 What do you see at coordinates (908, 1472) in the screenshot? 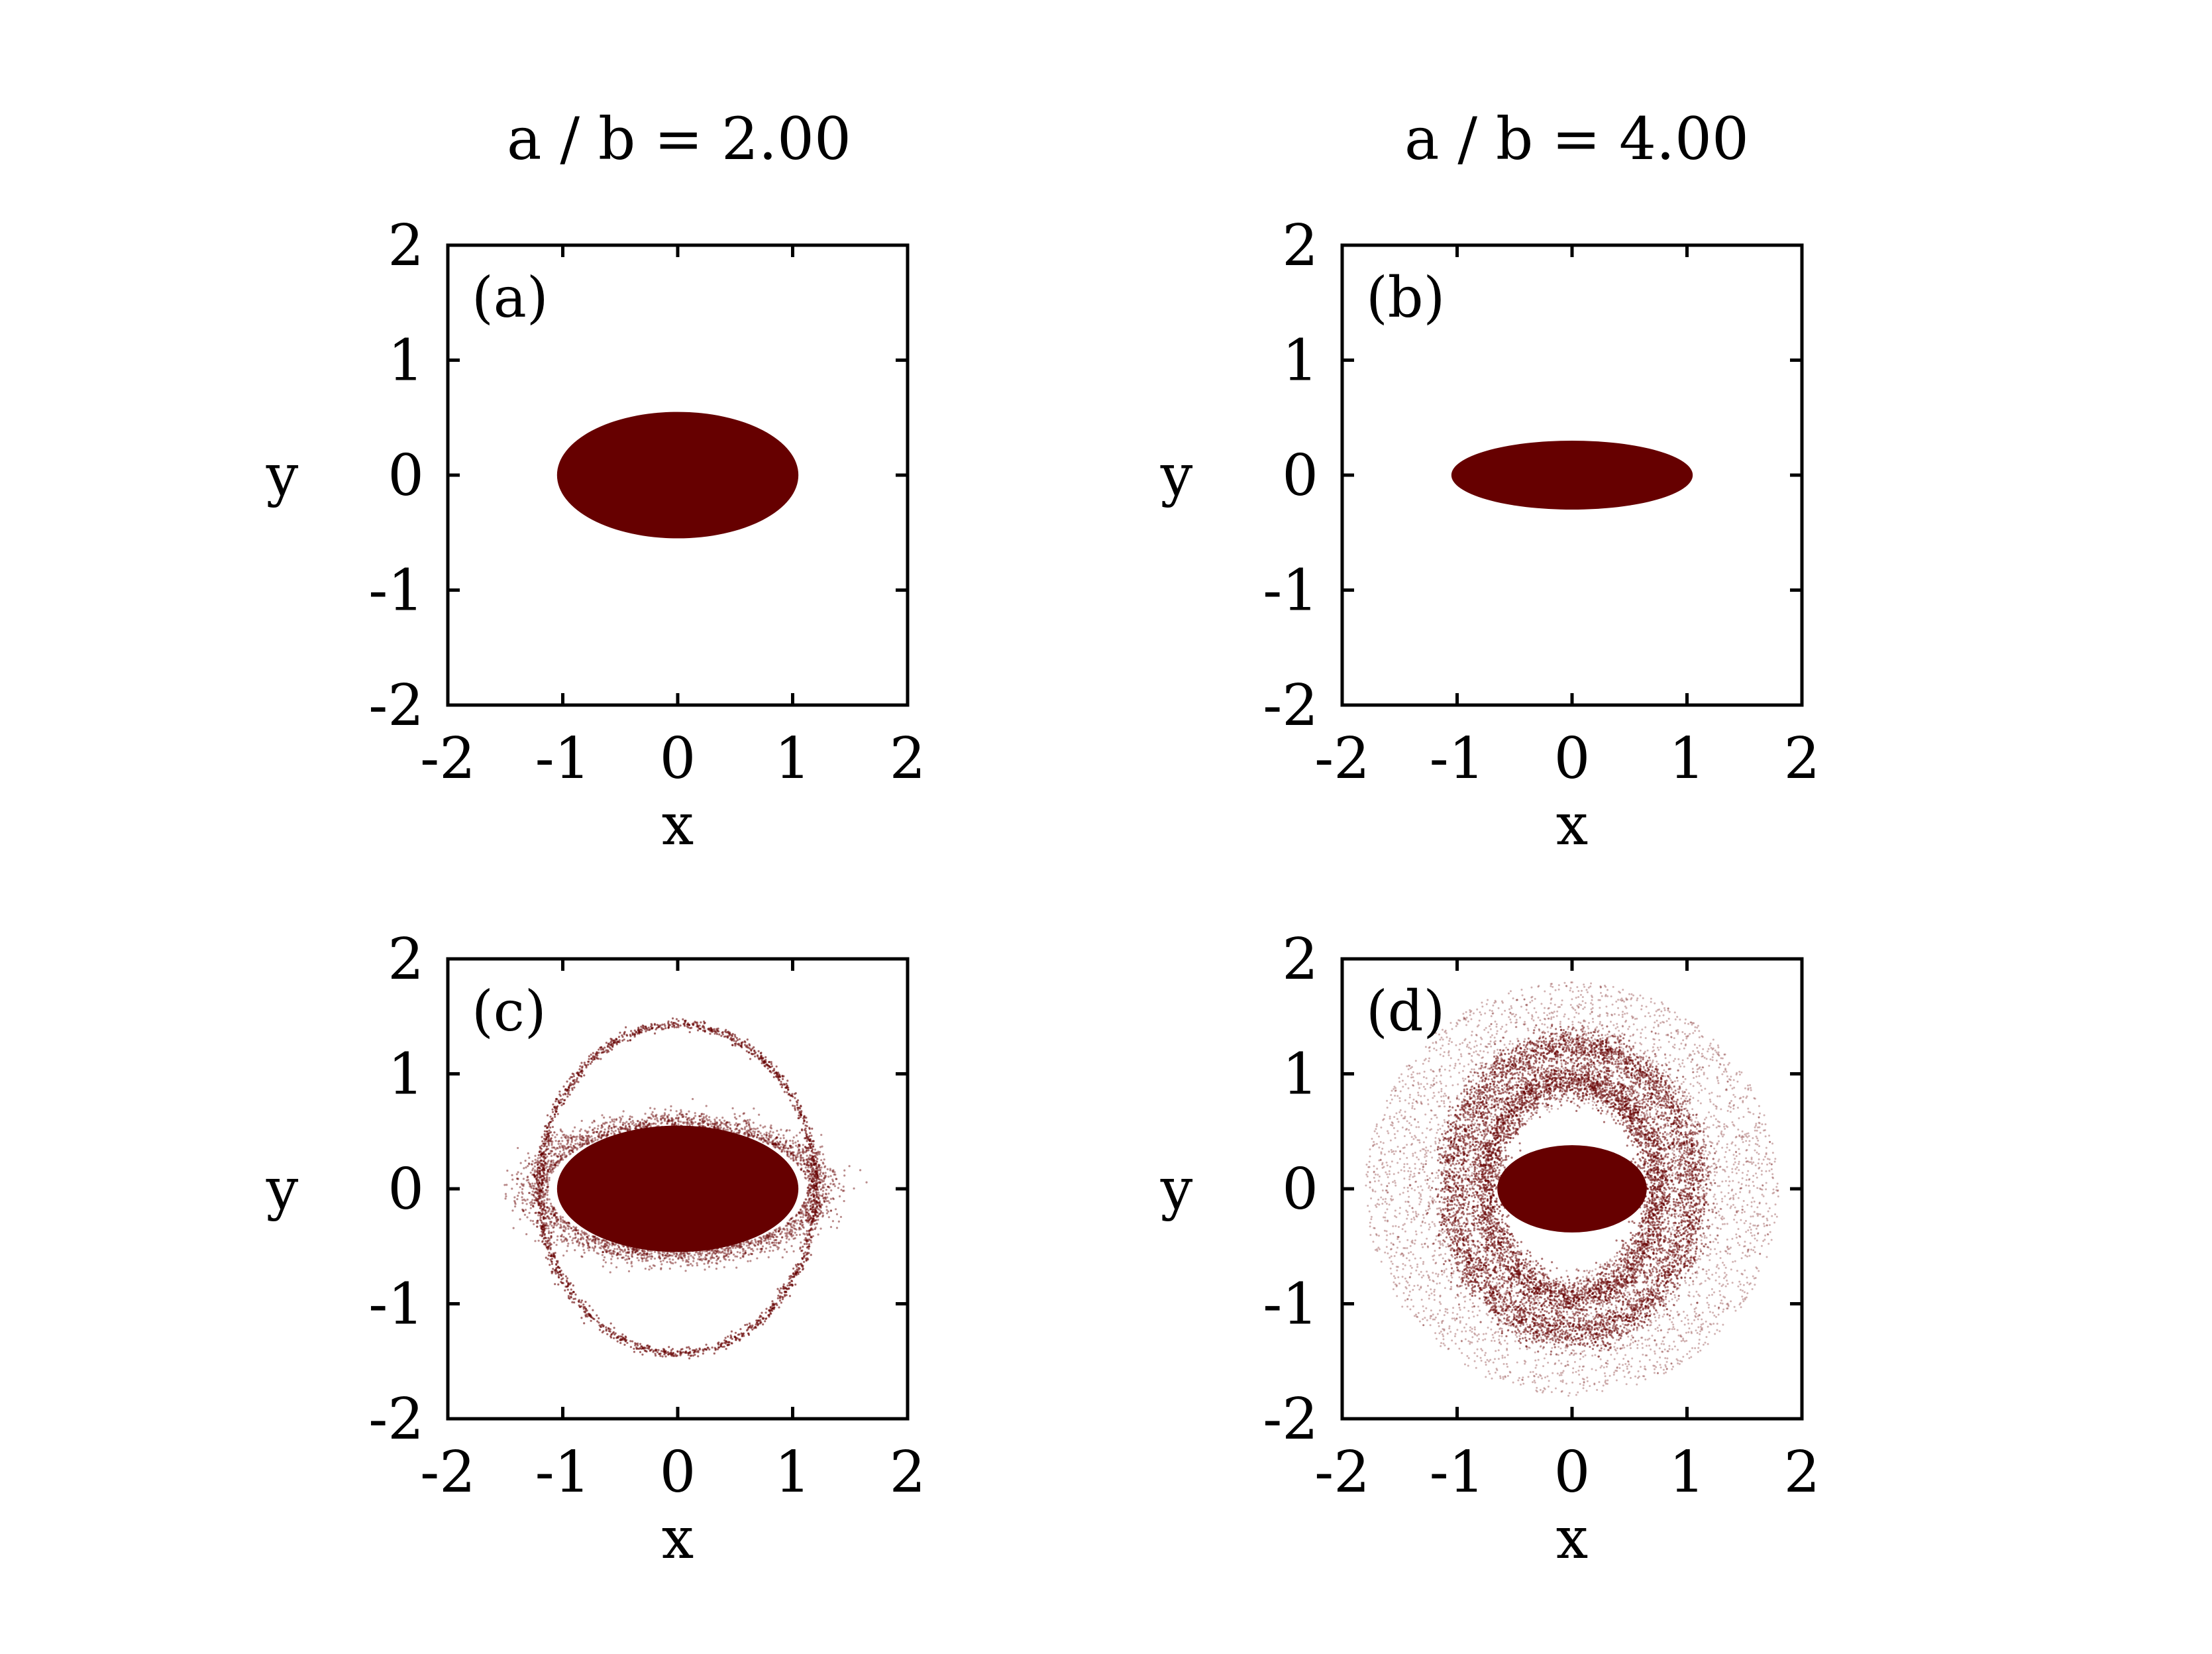
I see `x-tick-label: 2` at bounding box center [908, 1472].